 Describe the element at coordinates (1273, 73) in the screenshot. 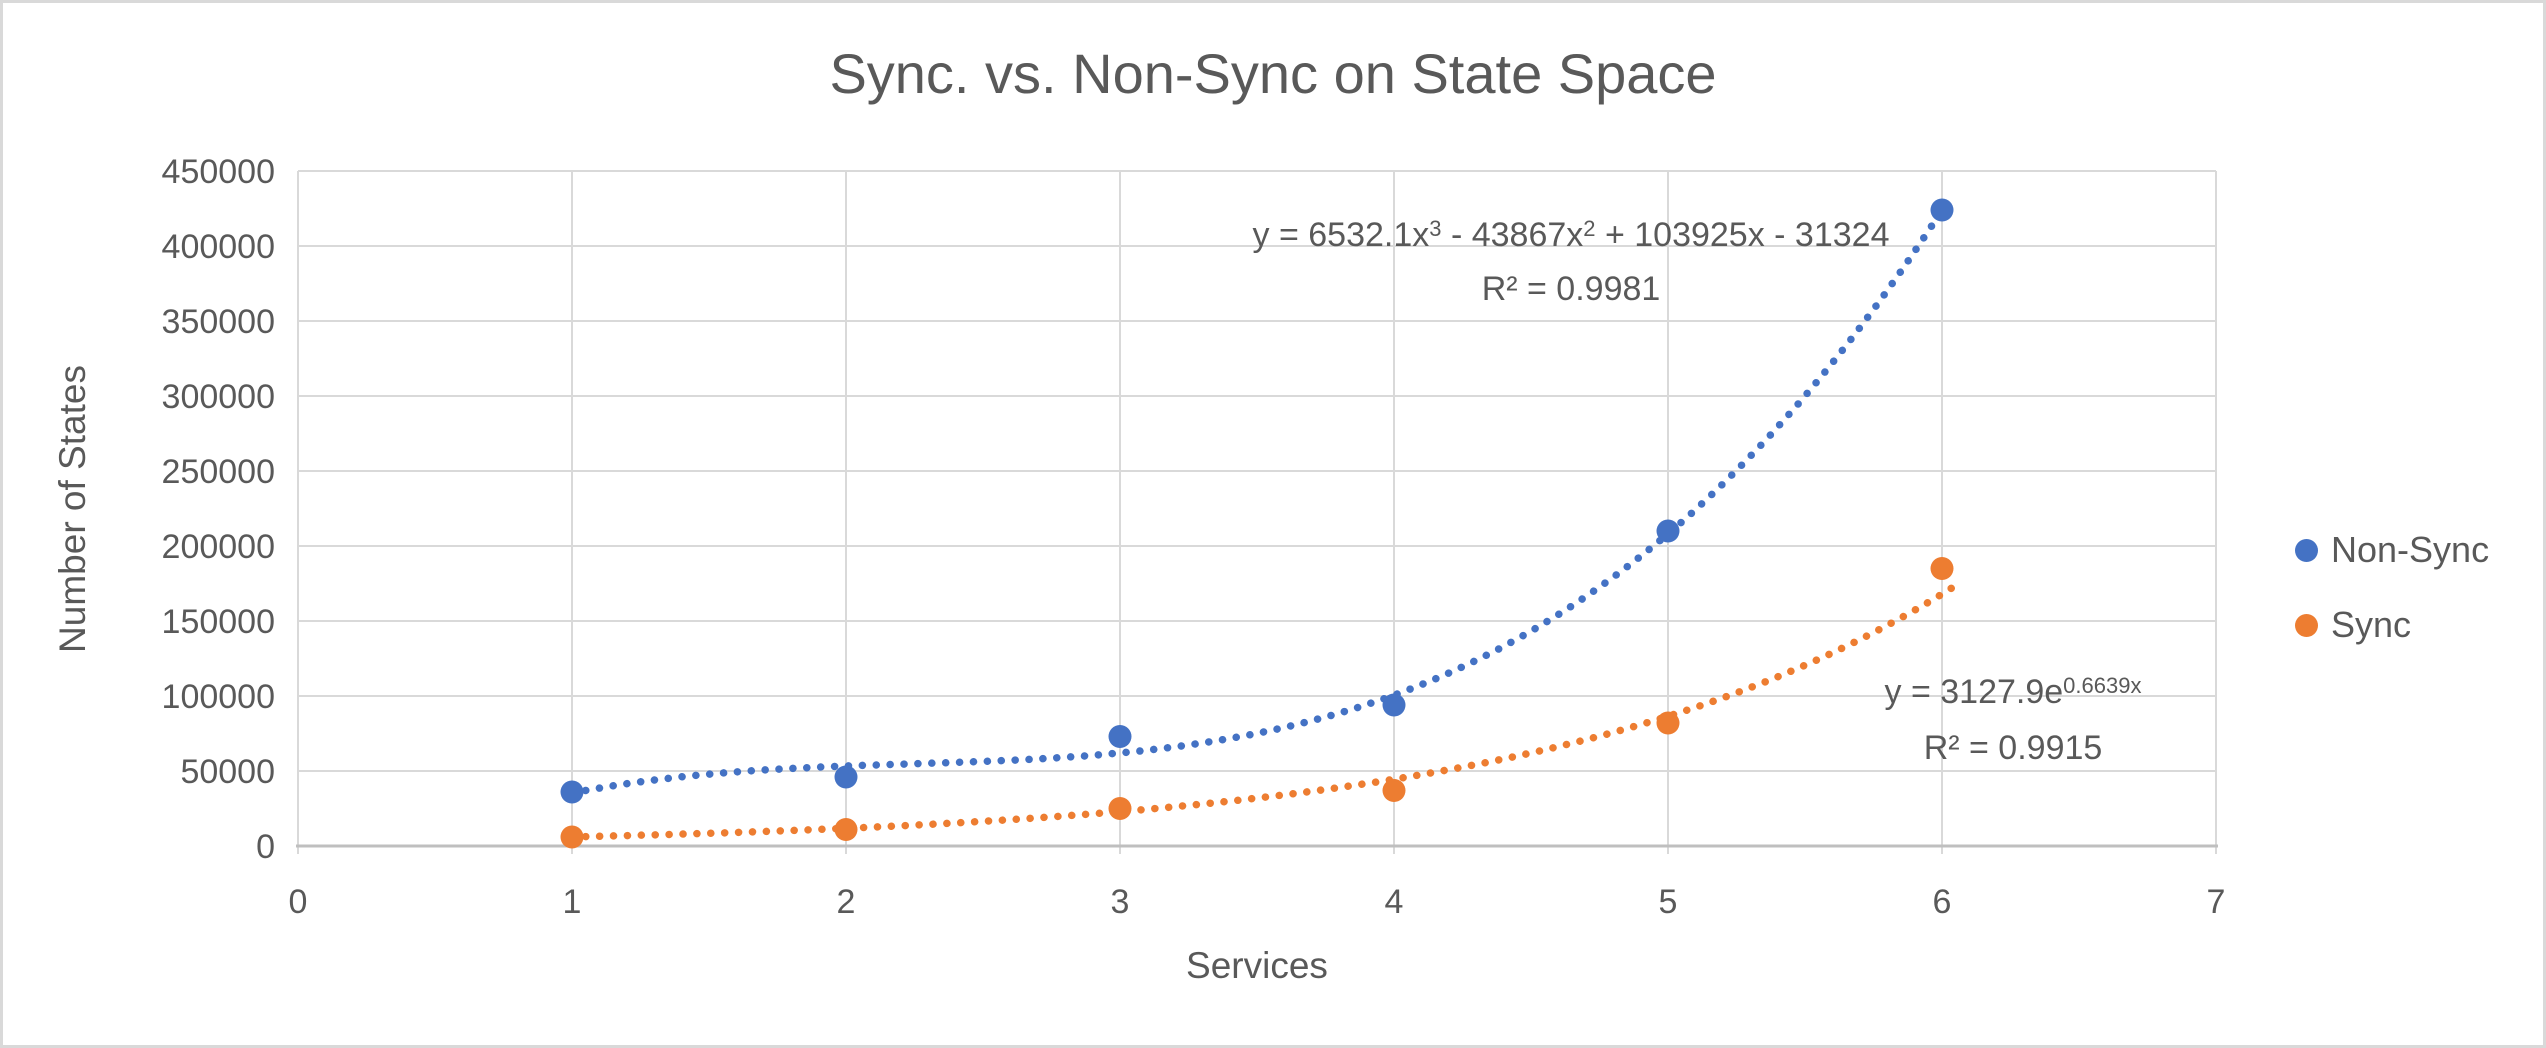

I see `chart-title: Sync. vs. Non-Sync on State Space` at that location.